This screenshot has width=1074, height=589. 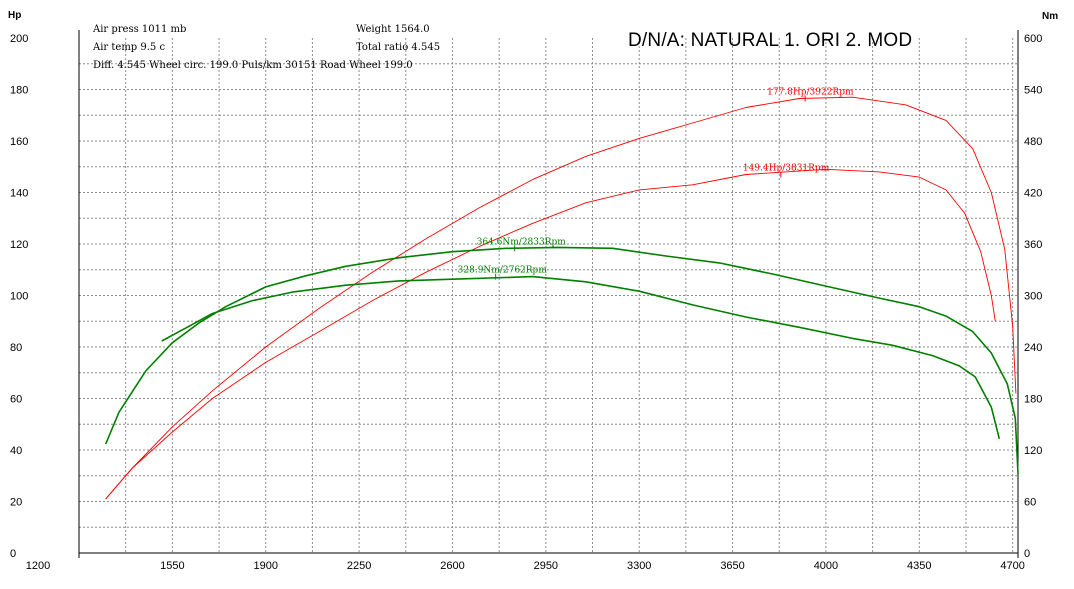 I want to click on x-tick-label: 2600, so click(x=452, y=566).